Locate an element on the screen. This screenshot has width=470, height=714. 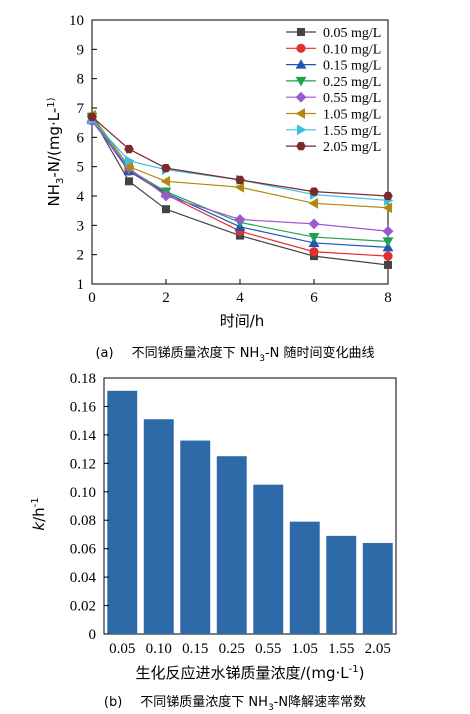
line-chart-series is located at coordinates (240, 189).